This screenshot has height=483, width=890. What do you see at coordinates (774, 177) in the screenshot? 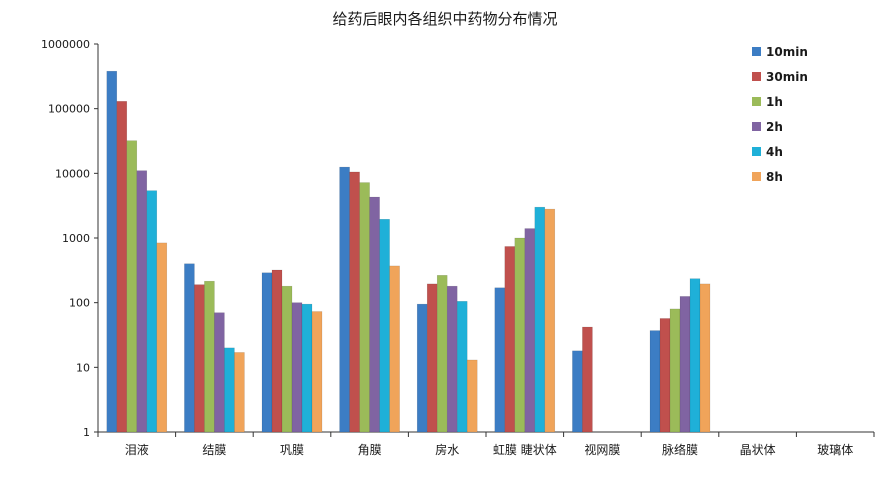
I see `legend-label-8h: 8h` at bounding box center [774, 177].